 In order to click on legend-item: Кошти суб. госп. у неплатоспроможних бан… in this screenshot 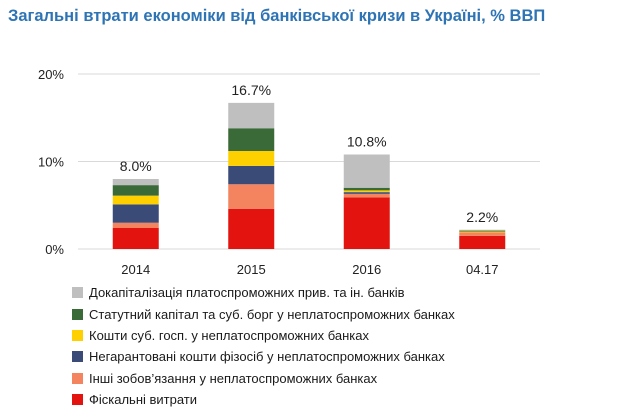, I will do `click(342, 335)`.